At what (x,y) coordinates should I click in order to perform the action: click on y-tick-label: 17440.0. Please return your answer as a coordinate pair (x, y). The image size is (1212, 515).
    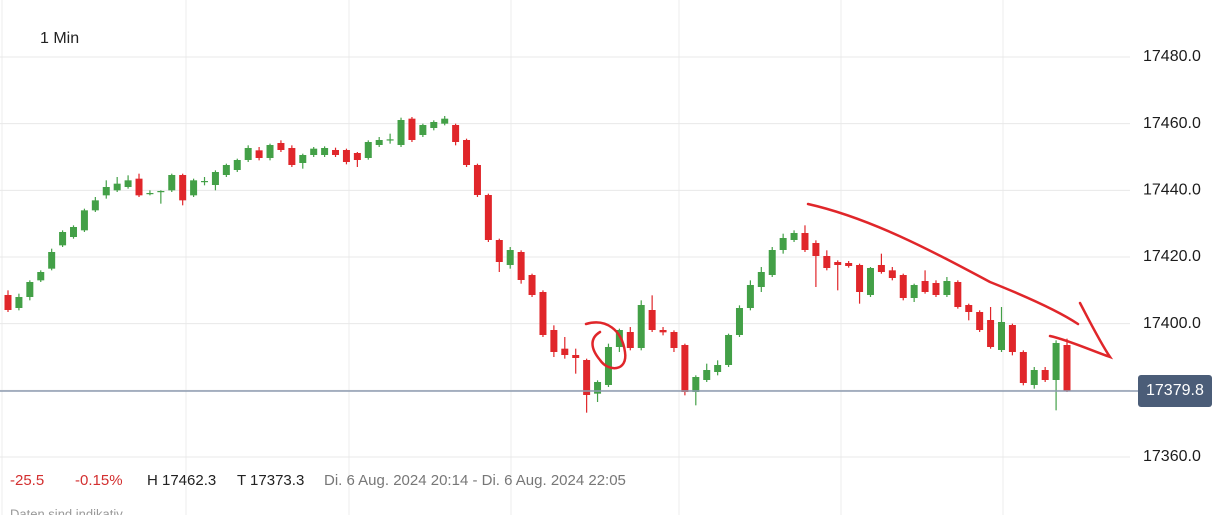
    Looking at the image, I should click on (1172, 190).